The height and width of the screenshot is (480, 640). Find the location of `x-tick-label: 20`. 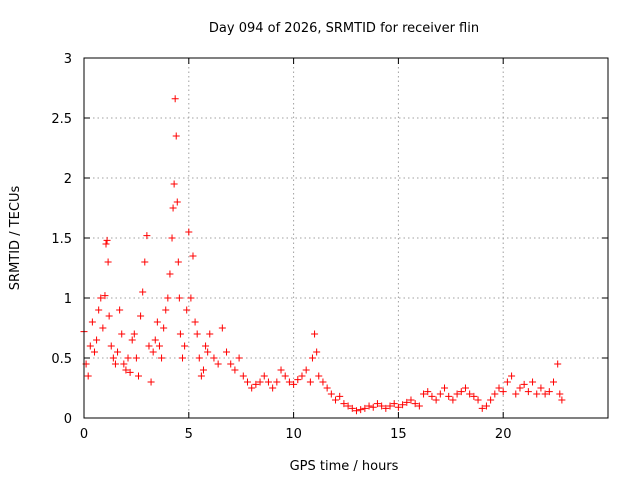

x-tick-label: 20 is located at coordinates (503, 434).